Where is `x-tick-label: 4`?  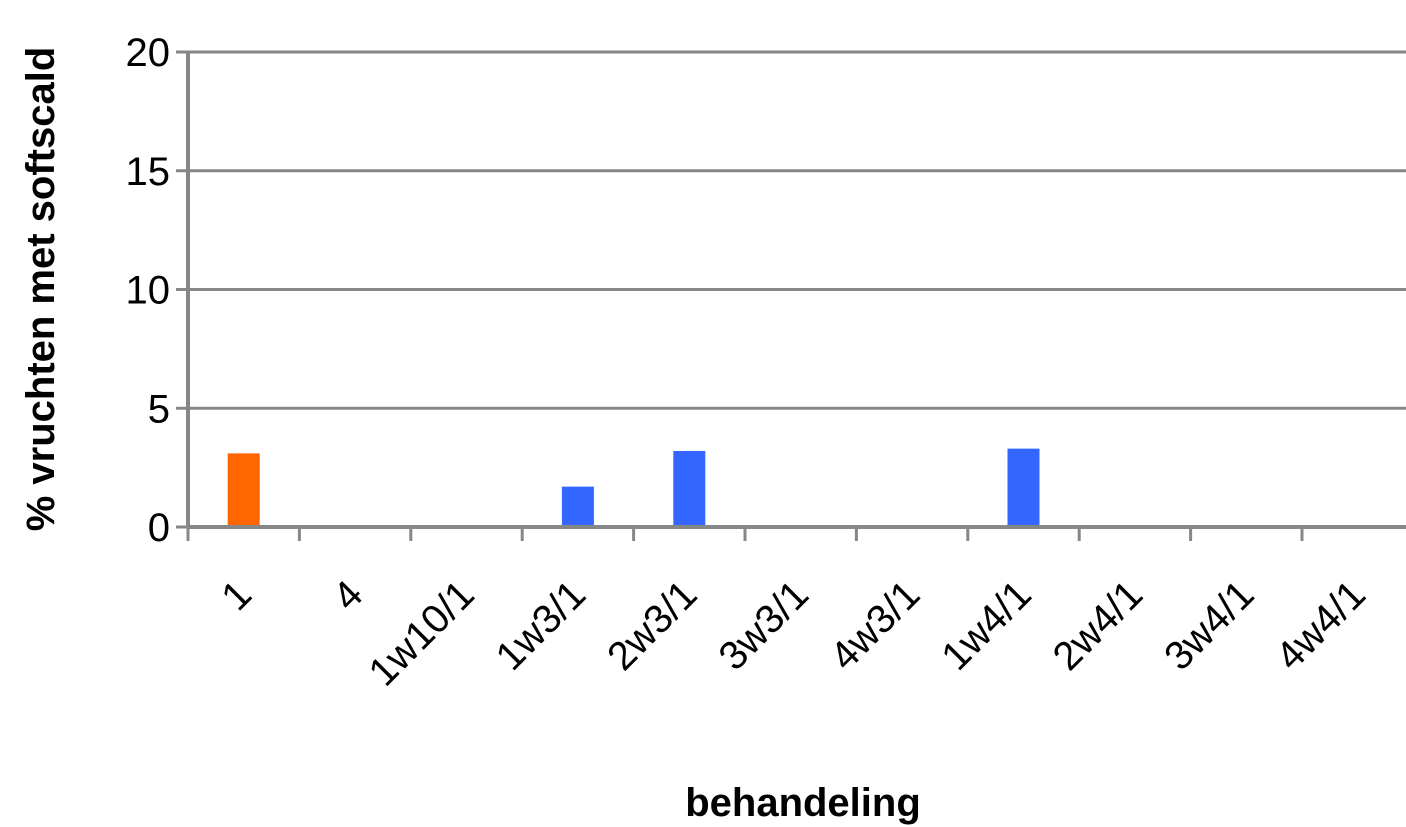 x-tick-label: 4 is located at coordinates (348, 595).